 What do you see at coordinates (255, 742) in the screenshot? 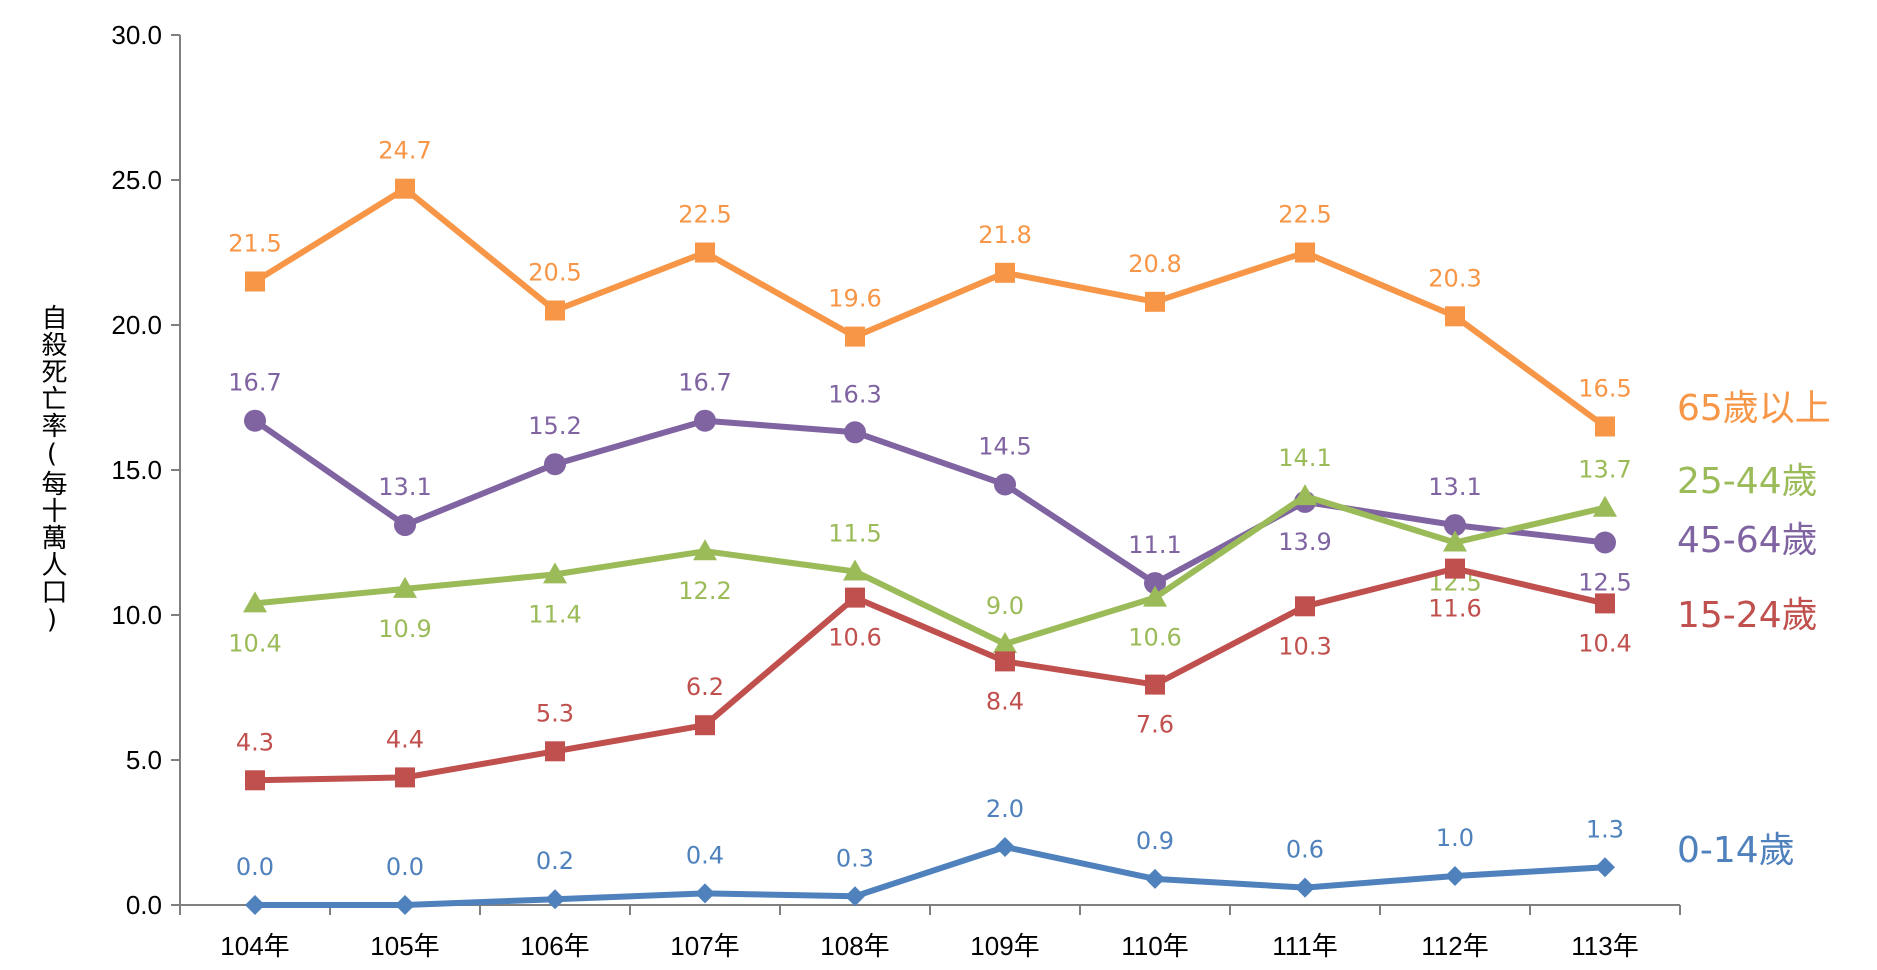
I see `data-label: 4.3` at bounding box center [255, 742].